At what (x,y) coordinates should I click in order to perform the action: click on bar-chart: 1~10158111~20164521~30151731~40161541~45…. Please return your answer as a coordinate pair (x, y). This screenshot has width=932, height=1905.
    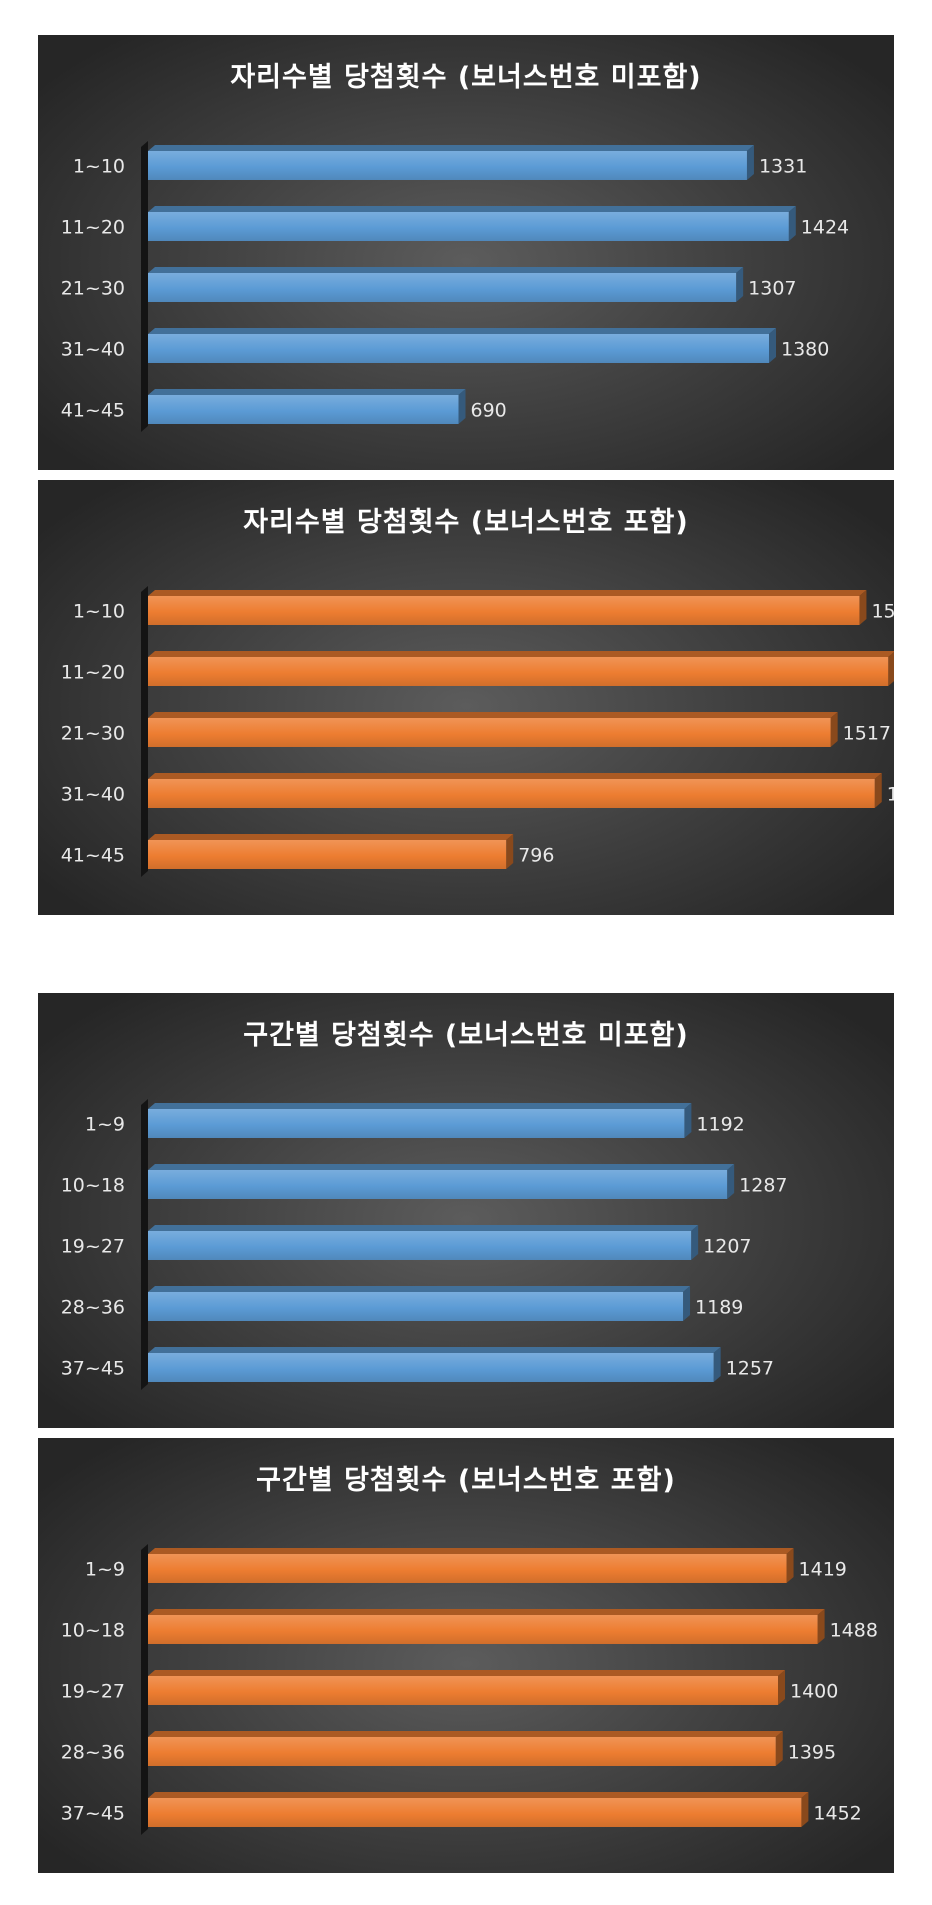
    Looking at the image, I should click on (477, 731).